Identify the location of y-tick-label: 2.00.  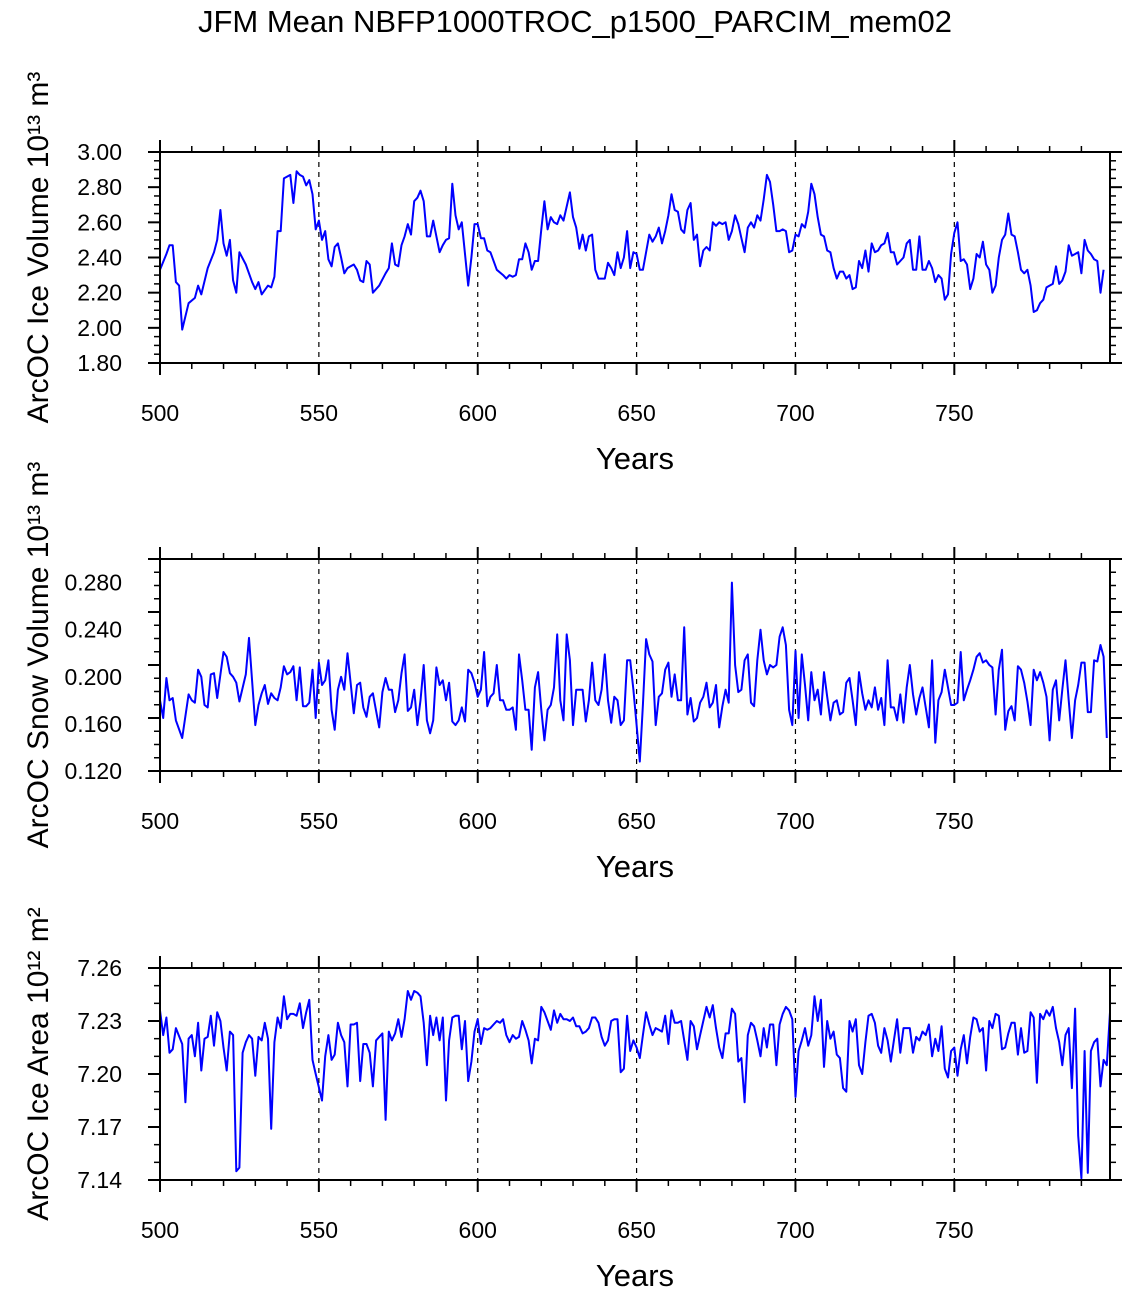
(99, 328).